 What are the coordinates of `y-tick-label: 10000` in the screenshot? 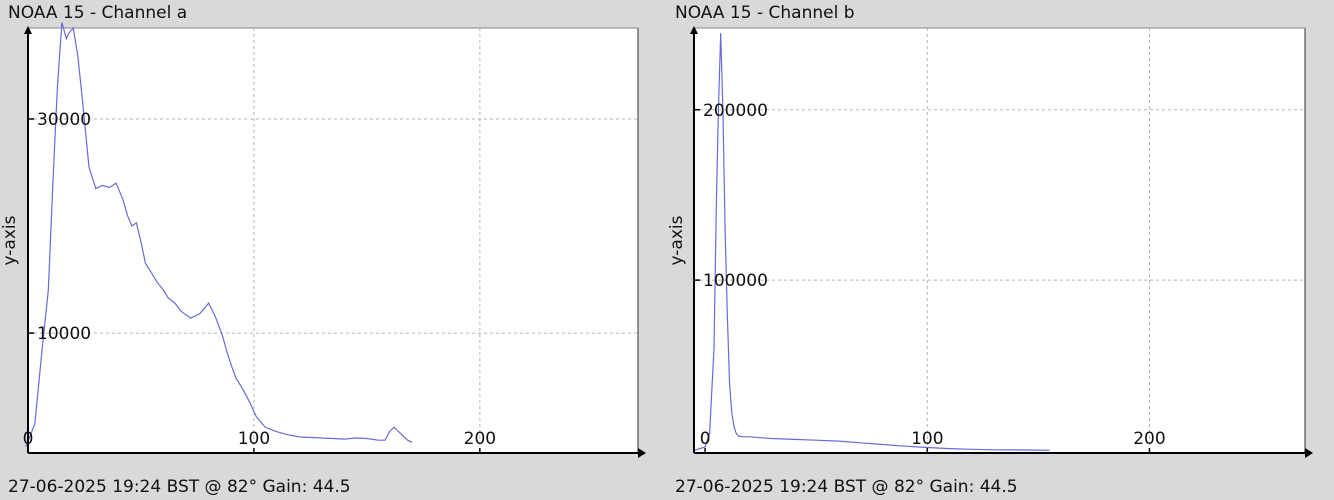 It's located at (64, 334).